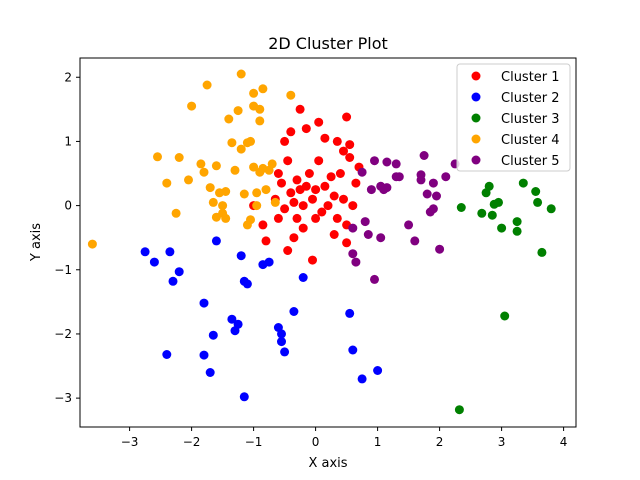  I want to click on x-axis-ticks: −3 −2 −1 0 1 2 3 4, so click(344, 438).